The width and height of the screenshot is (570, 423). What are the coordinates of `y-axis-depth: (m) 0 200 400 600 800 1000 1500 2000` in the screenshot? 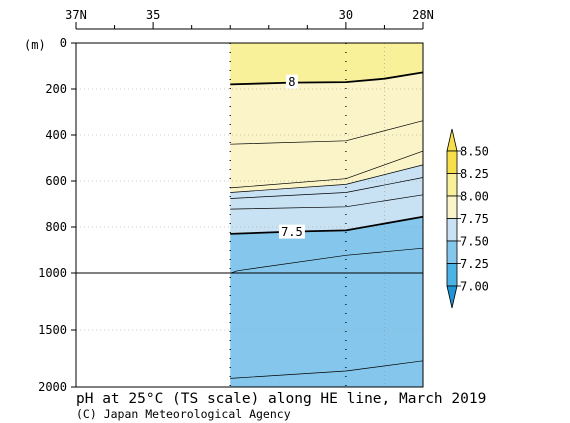 It's located at (50, 215).